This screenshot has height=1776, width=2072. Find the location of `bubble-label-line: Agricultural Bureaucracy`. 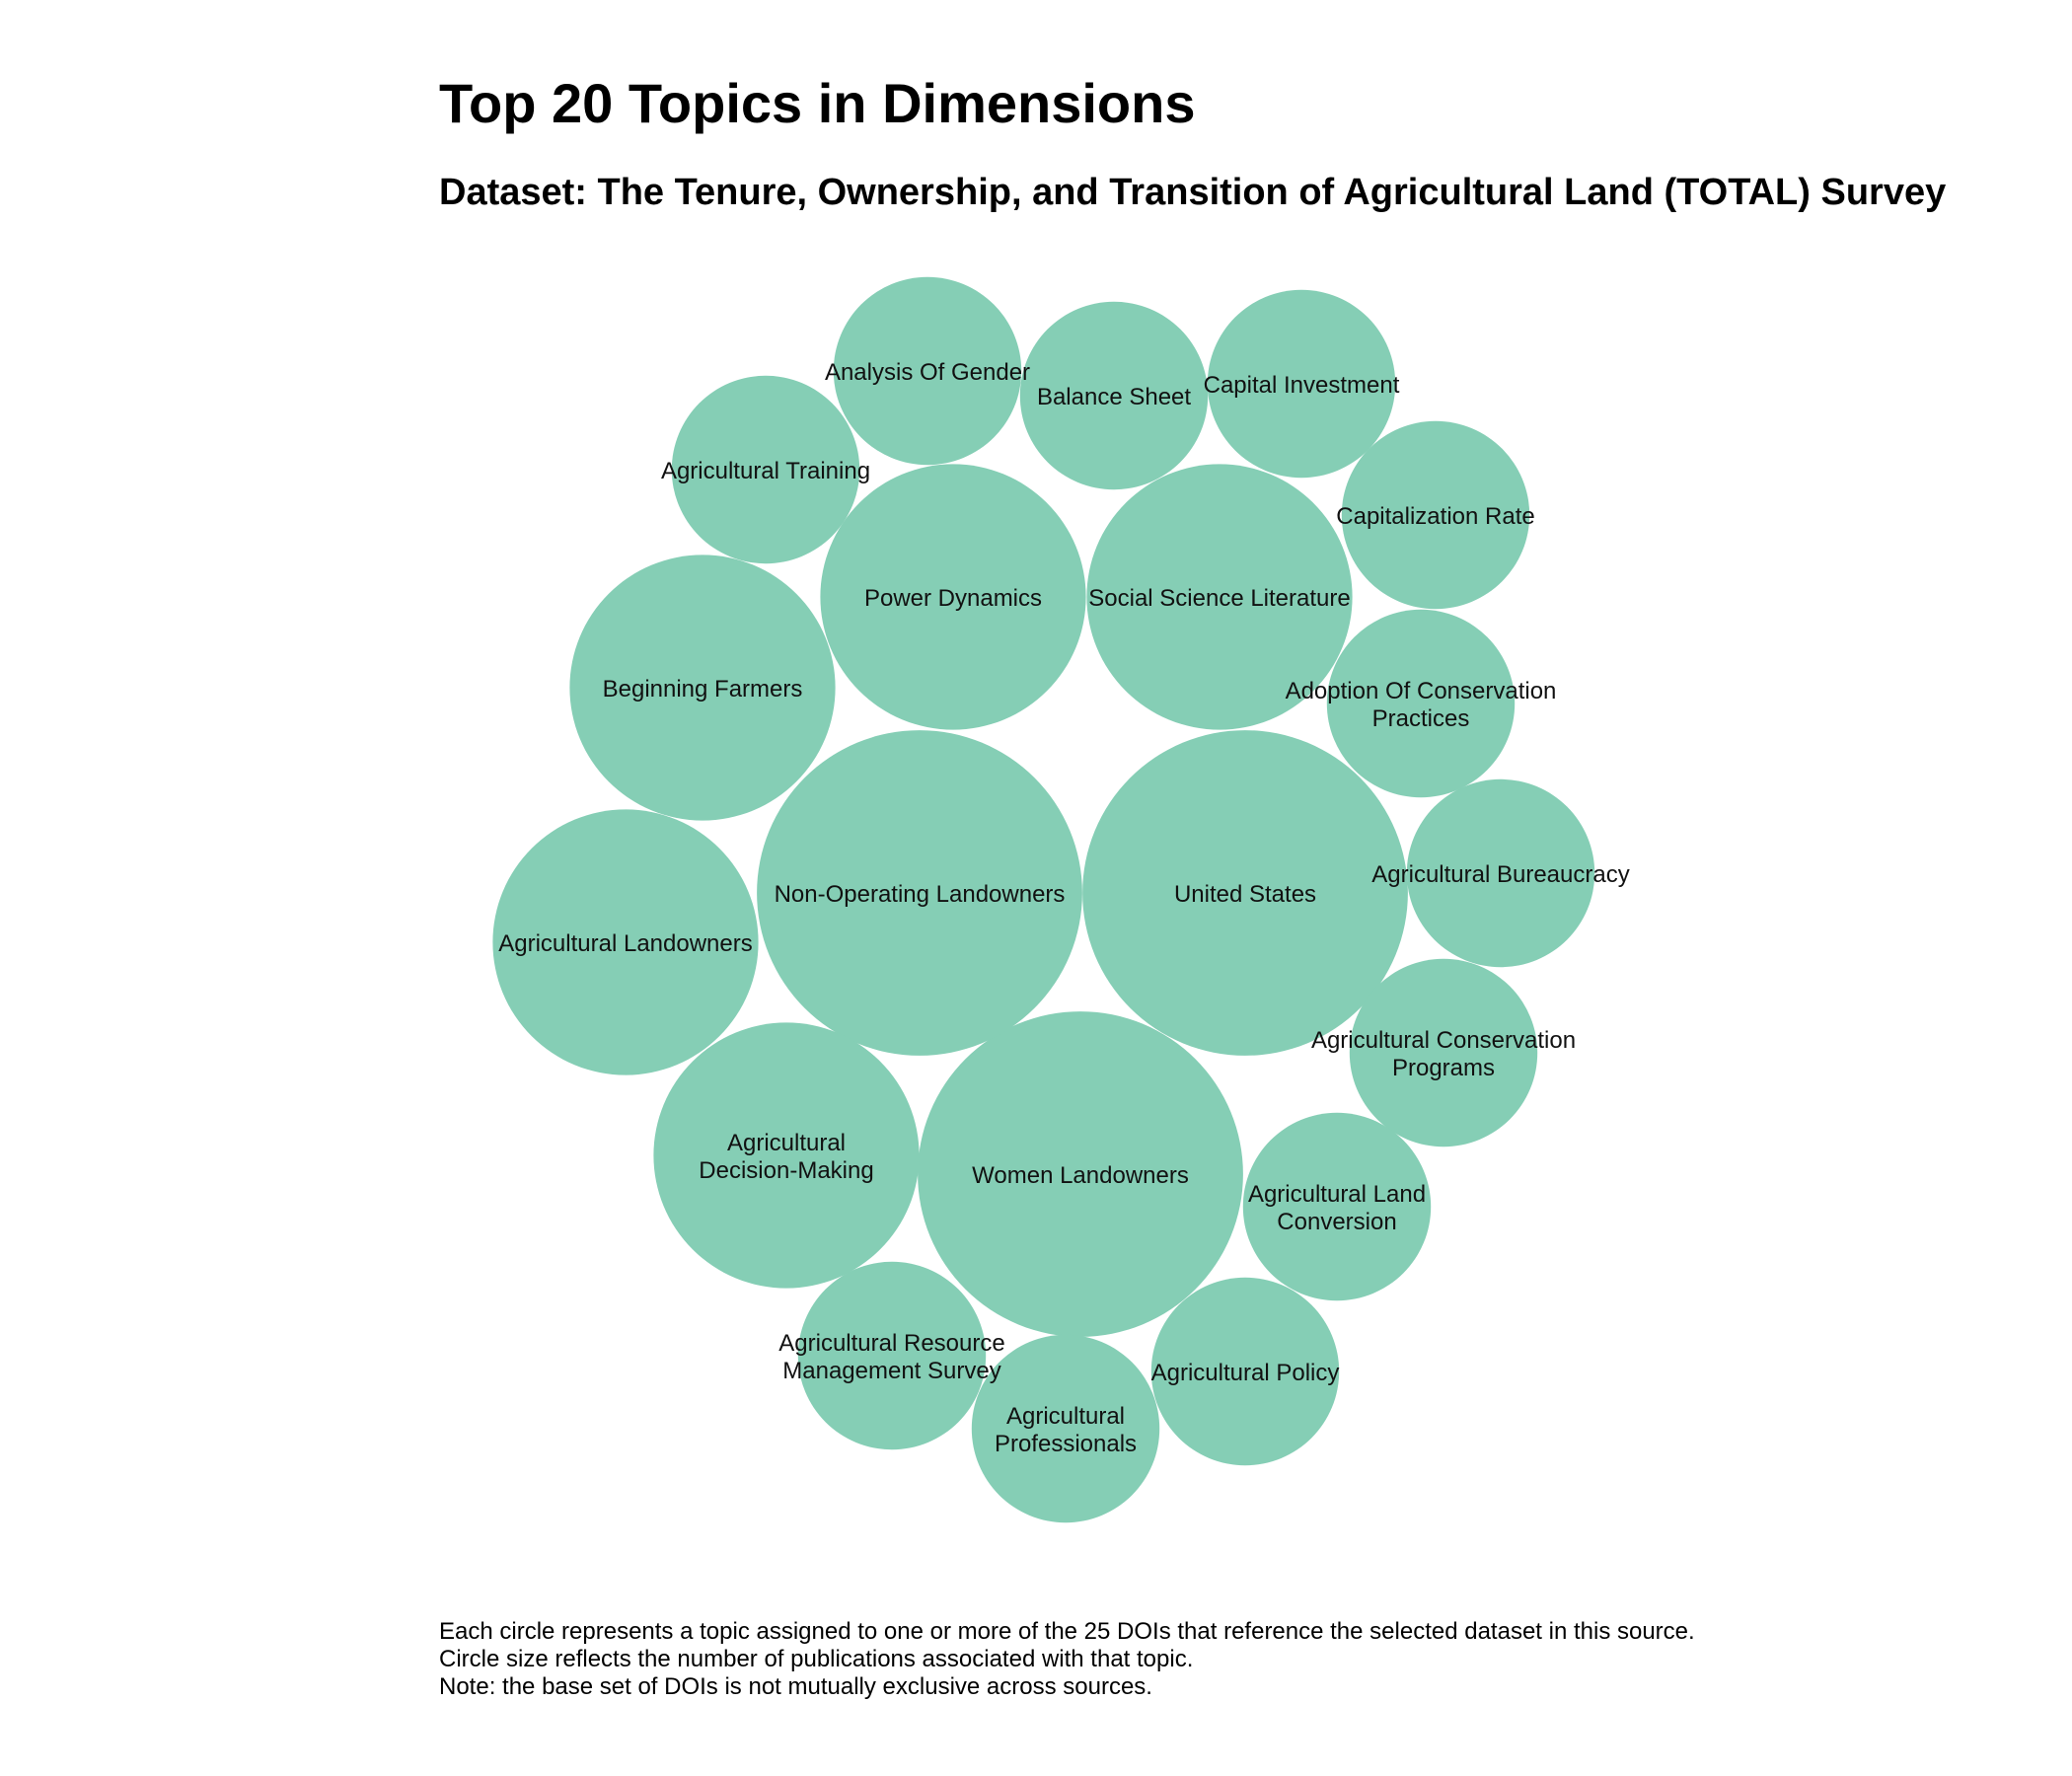

bubble-label-line: Agricultural Bureaucracy is located at coordinates (1500, 875).